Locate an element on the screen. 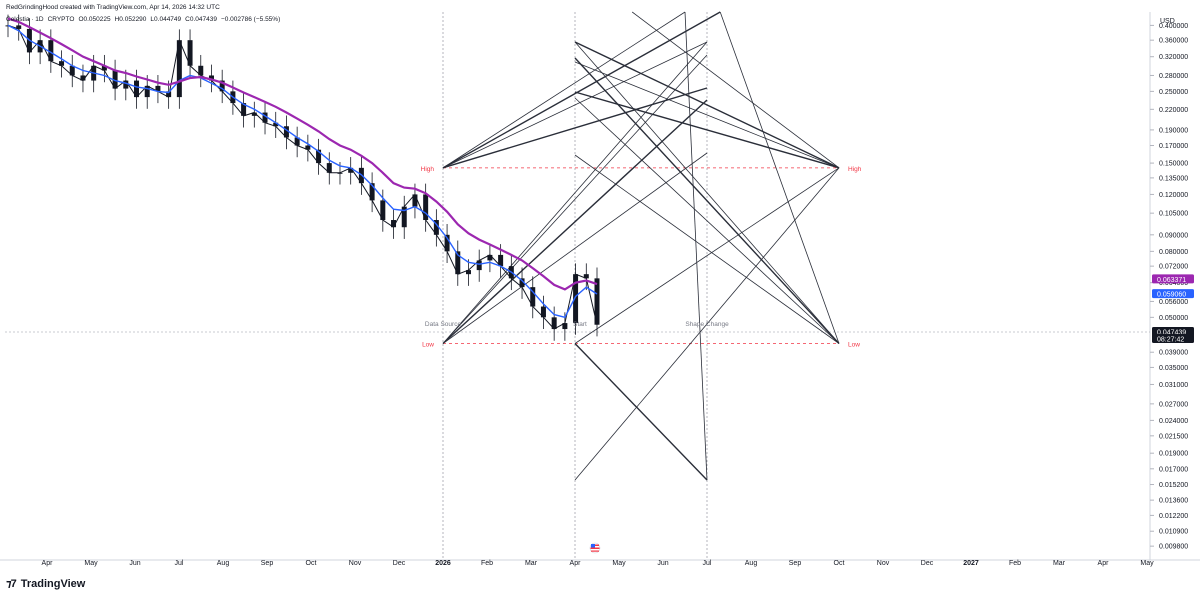 The image size is (1200, 597). price-tick-label: 0.072000 is located at coordinates (1173, 267).